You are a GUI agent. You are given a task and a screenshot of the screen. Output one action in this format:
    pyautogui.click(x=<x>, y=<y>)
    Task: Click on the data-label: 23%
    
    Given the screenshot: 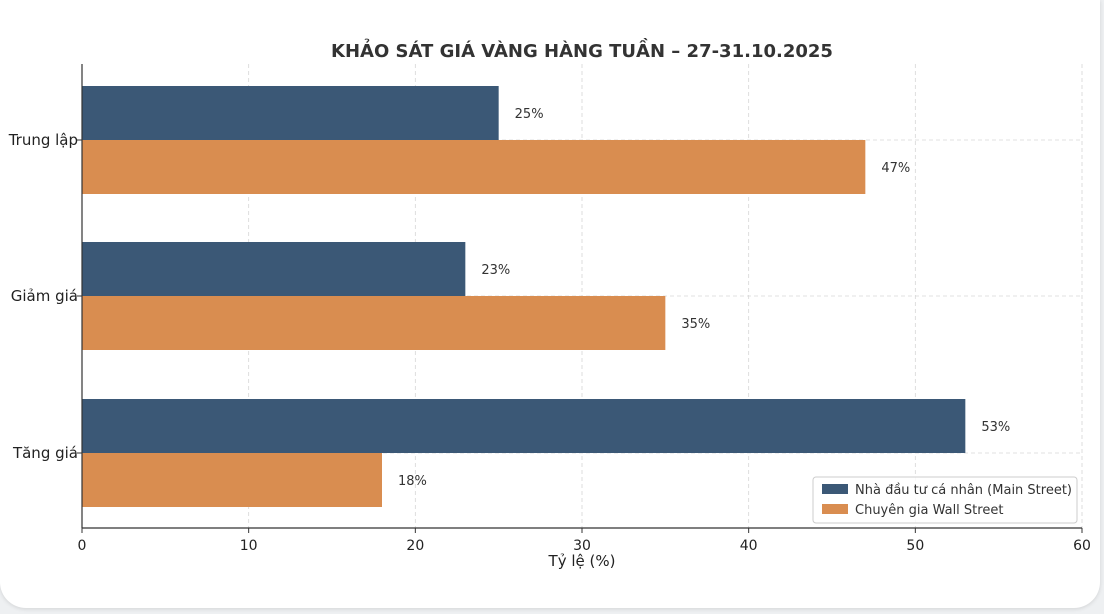 What is the action you would take?
    pyautogui.click(x=495, y=270)
    